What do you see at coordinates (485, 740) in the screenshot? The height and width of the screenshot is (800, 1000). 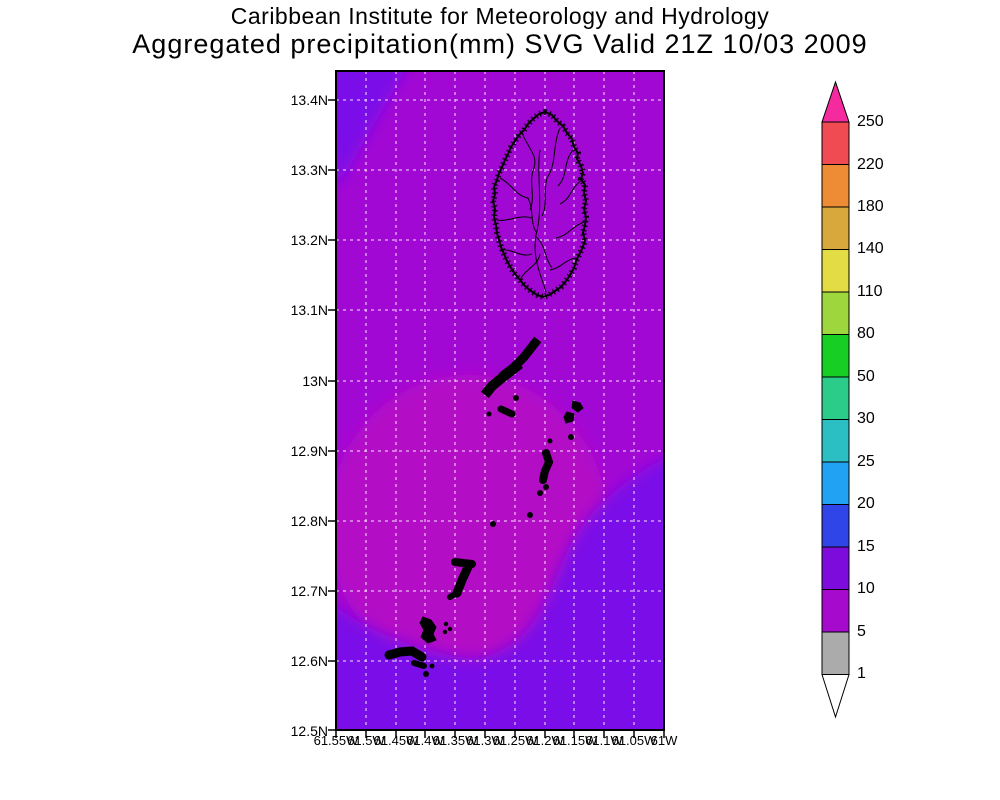 I see `lon-label: 61.3W` at bounding box center [485, 740].